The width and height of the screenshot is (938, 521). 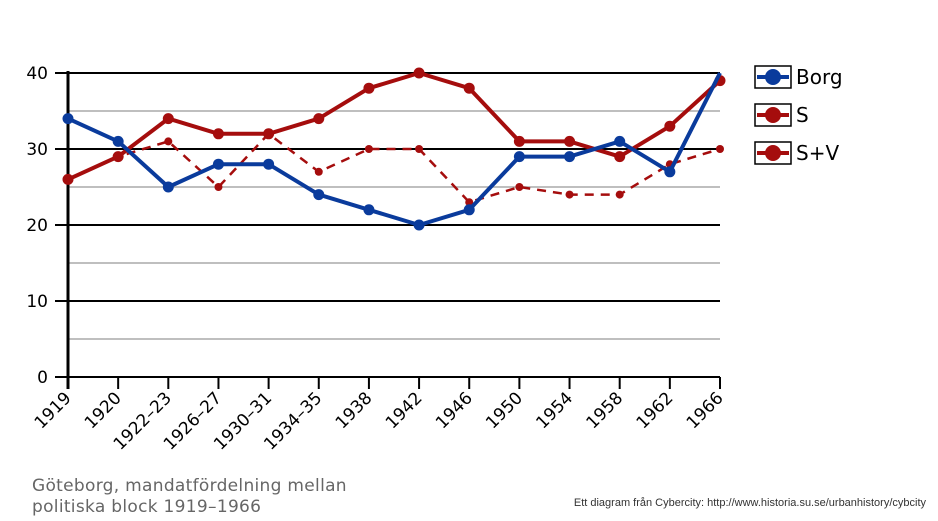 I want to click on x-tick-label: 1958, so click(x=604, y=410).